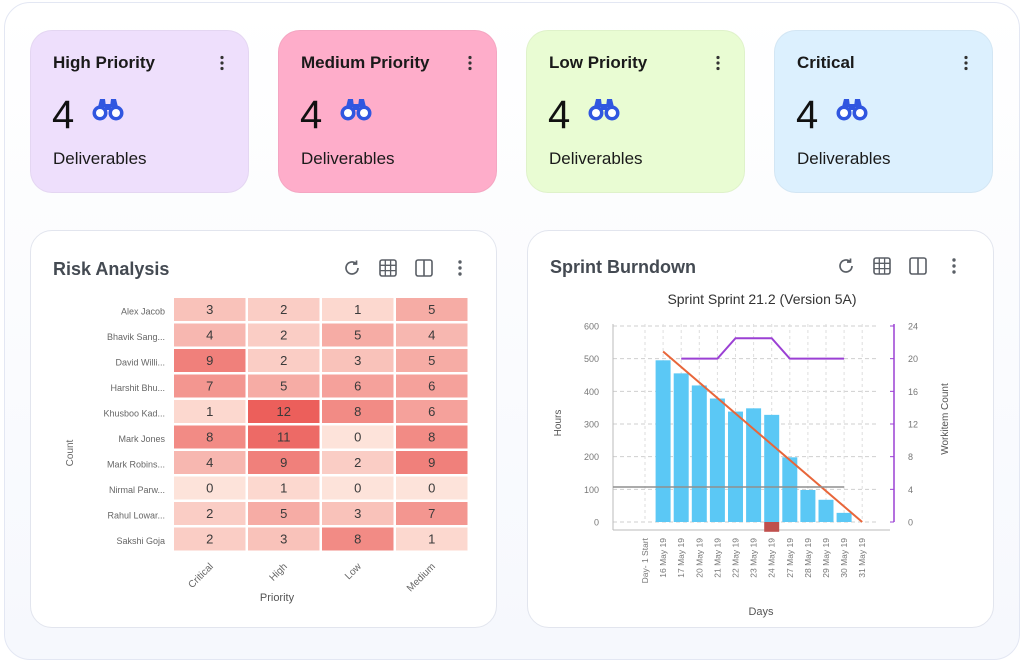 The width and height of the screenshot is (1024, 664). What do you see at coordinates (387, 111) in the screenshot?
I see `summary-card: Medium Priority 4 Deliverables` at bounding box center [387, 111].